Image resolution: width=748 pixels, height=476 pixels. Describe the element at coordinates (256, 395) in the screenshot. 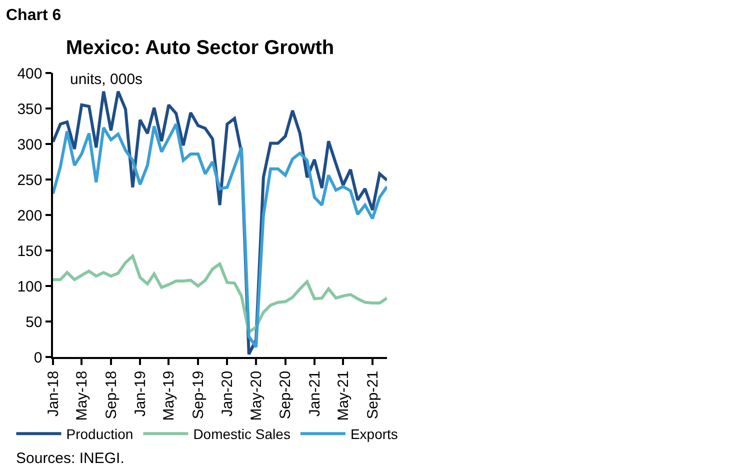

I see `x-tick-label: May-20` at that location.